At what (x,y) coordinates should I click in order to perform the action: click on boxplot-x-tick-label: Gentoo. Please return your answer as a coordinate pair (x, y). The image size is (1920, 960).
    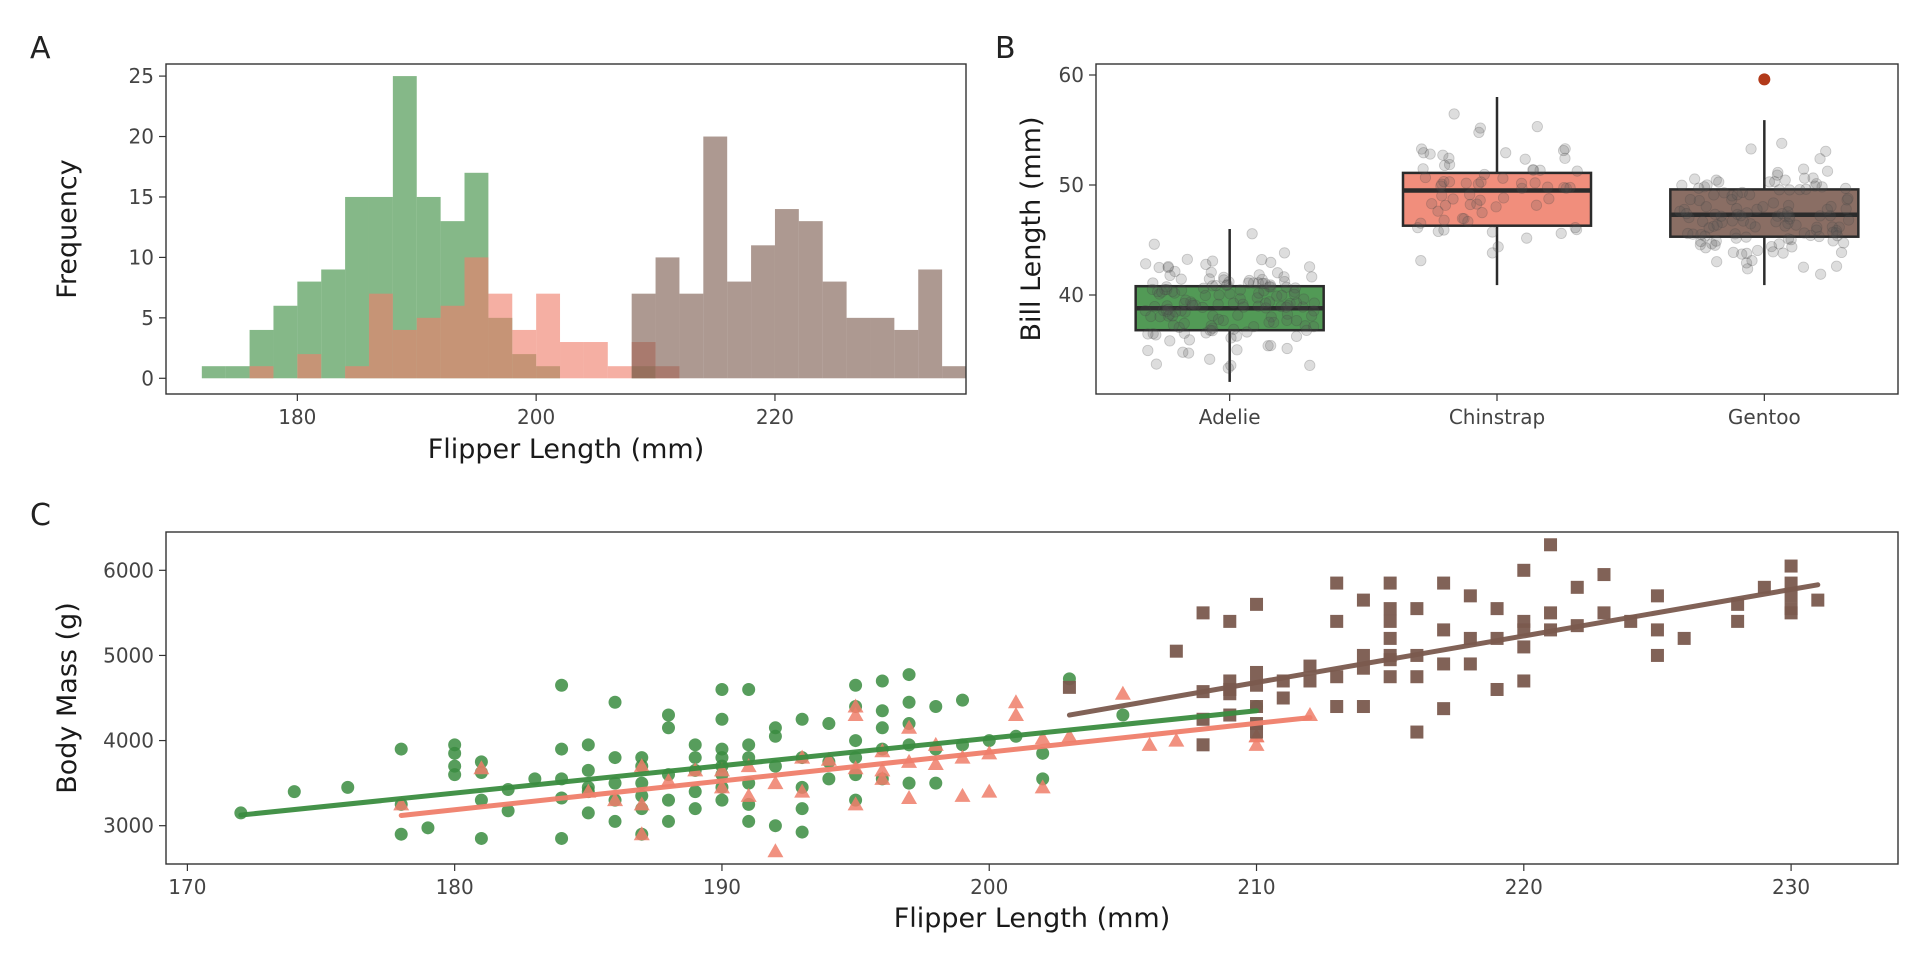
    Looking at the image, I should click on (1764, 417).